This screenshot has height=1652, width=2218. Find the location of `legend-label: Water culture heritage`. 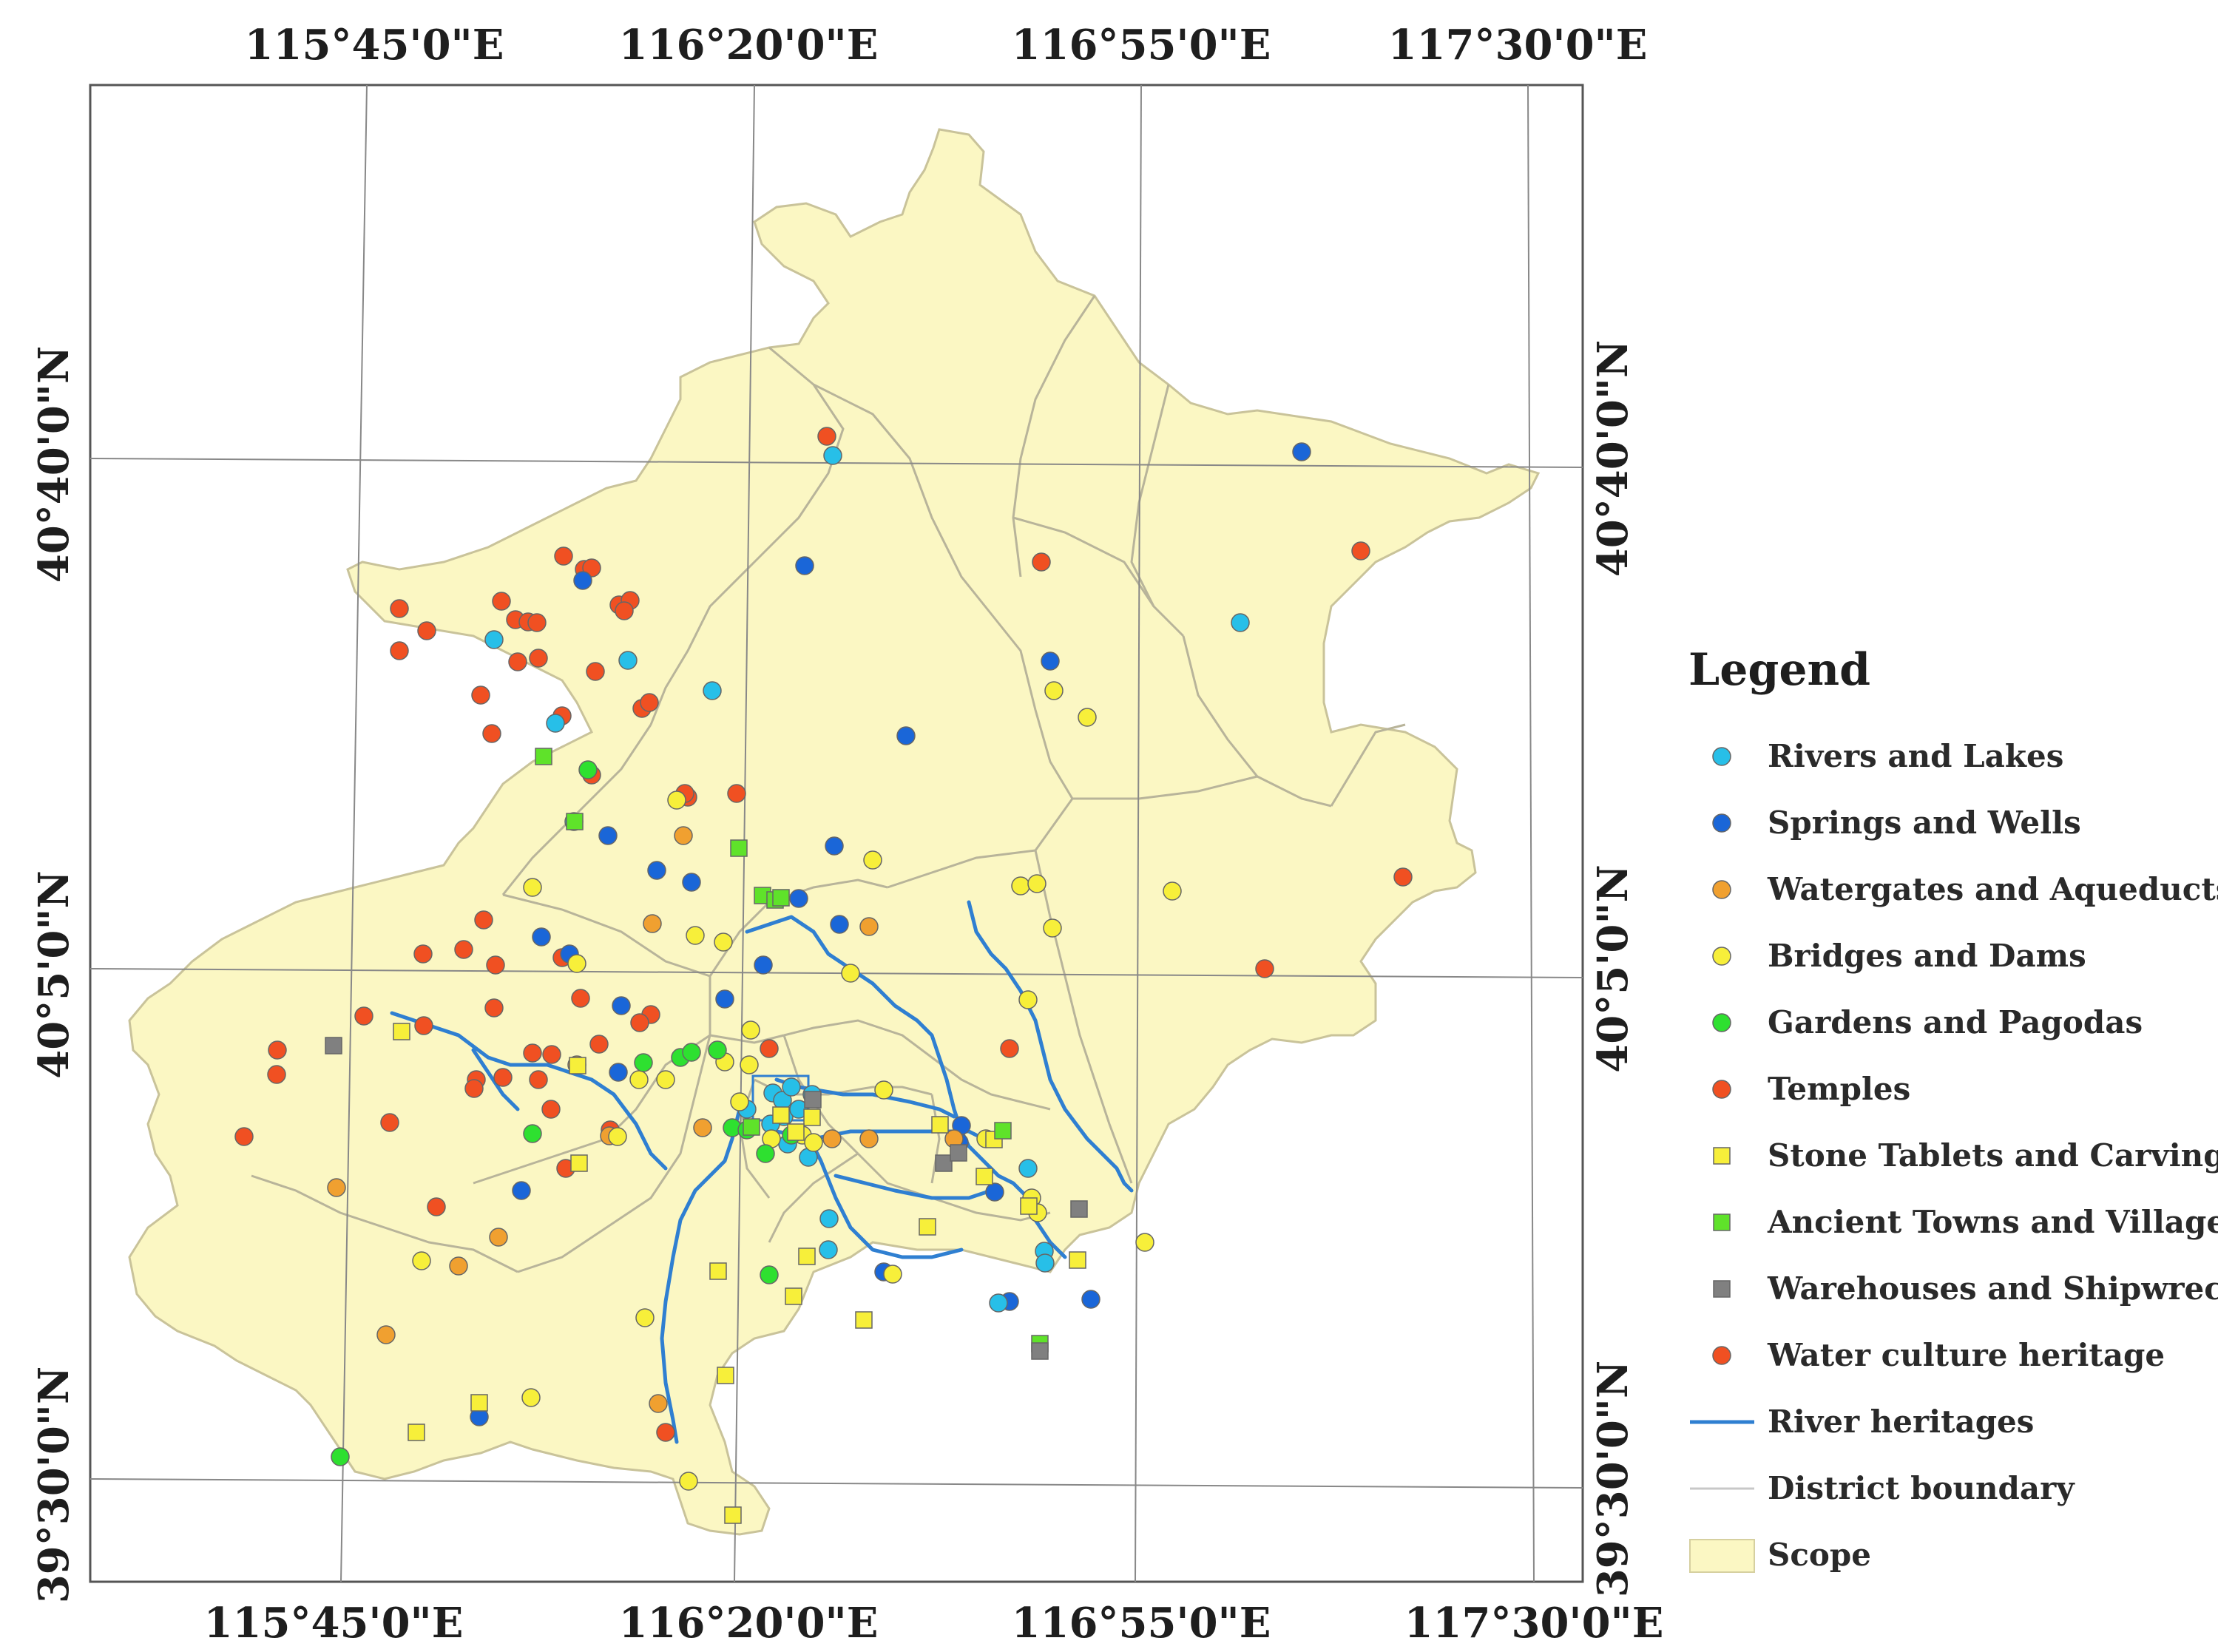

legend-label: Water culture heritage is located at coordinates (1966, 1355).